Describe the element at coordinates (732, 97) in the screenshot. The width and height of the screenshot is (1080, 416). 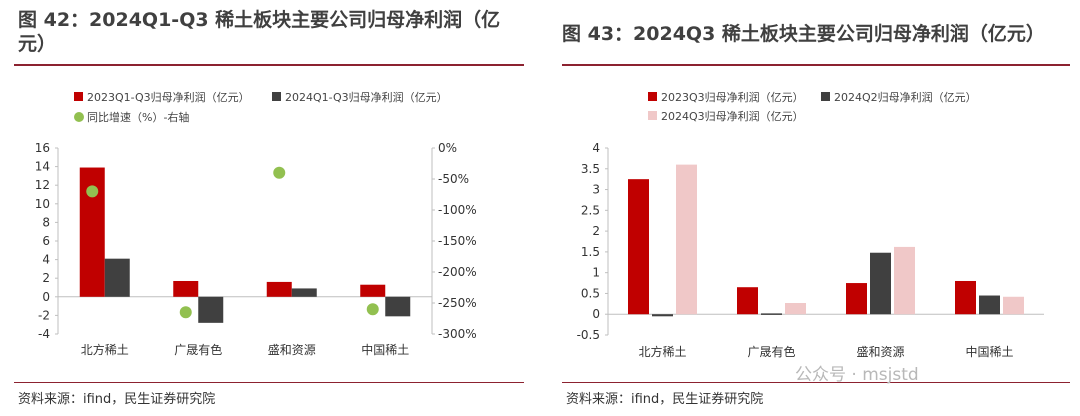
I see `legend-label: 2023Q3归母净利润（亿元）` at that location.